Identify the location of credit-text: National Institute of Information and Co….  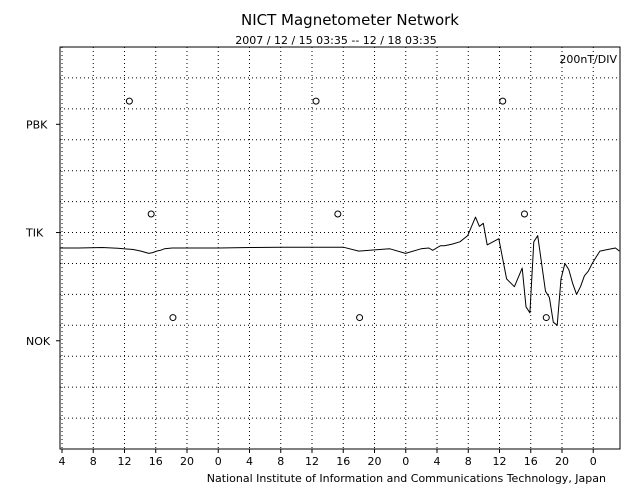
(406, 478).